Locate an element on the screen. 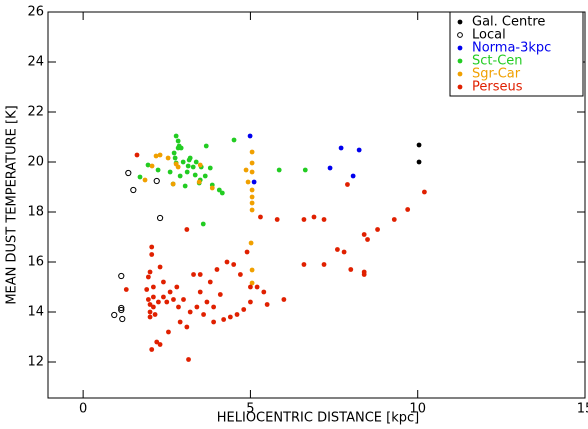  x-tick-label: 0 is located at coordinates (83, 409).